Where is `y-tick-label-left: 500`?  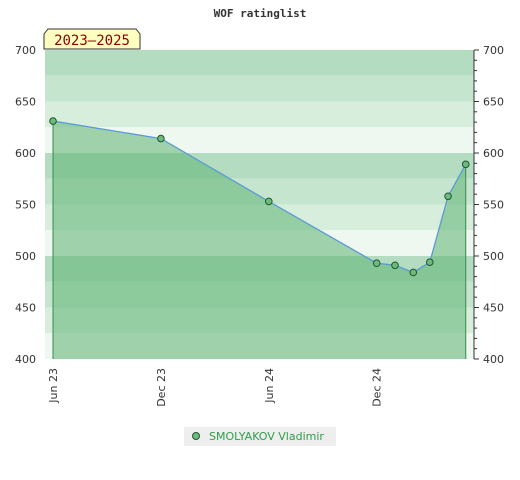
y-tick-label-left: 500 is located at coordinates (25, 256).